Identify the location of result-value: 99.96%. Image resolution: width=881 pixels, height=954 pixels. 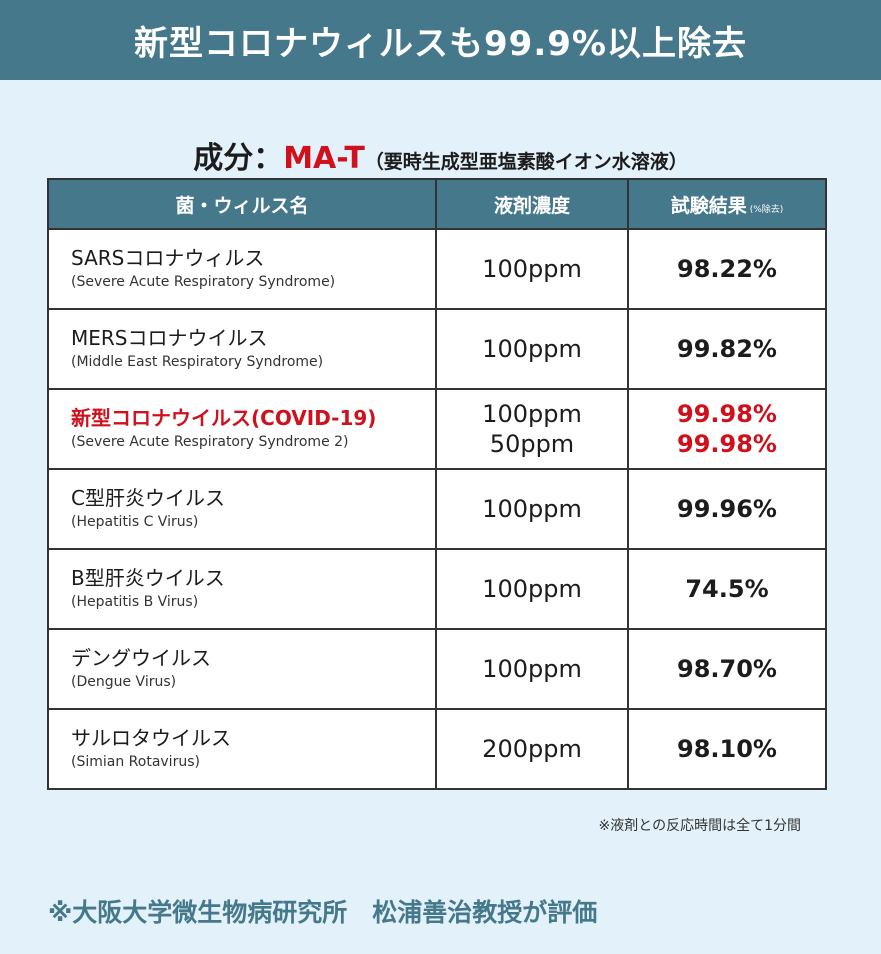
(727, 509).